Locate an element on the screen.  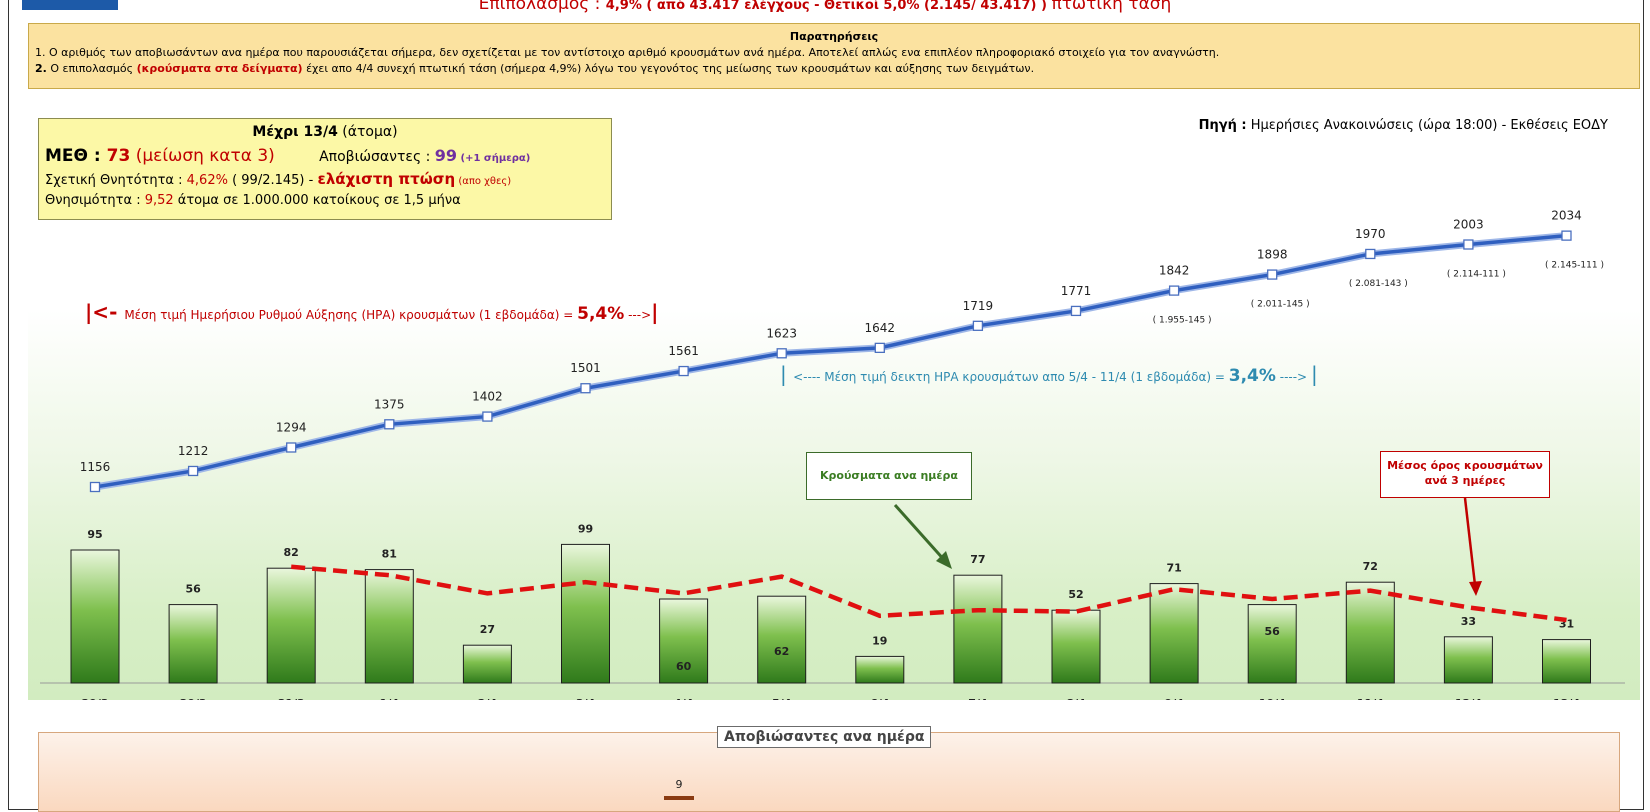
x-tick-11/4: 11/4 is located at coordinates (1370, 698).